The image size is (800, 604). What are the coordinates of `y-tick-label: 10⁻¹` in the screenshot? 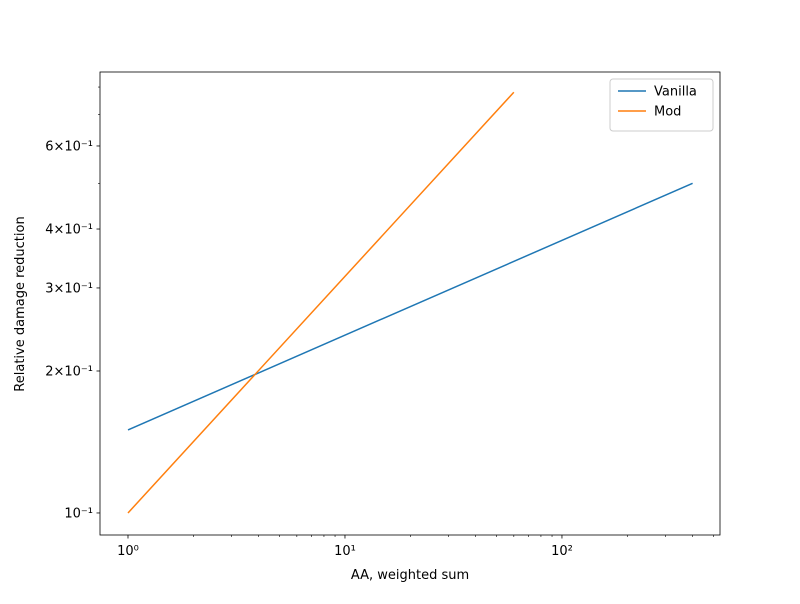 It's located at (78, 513).